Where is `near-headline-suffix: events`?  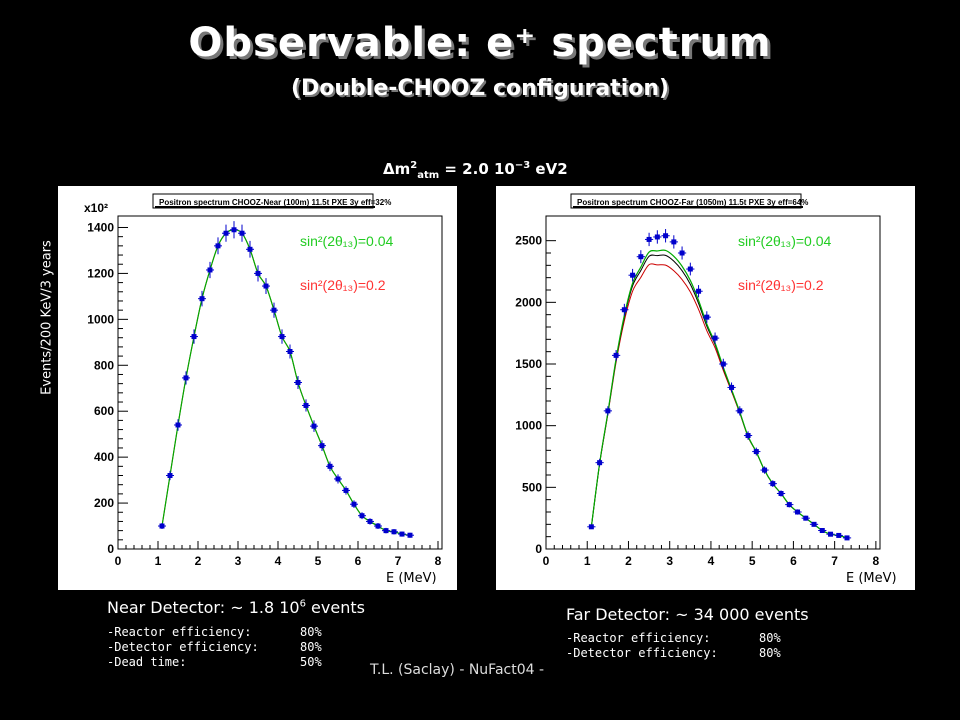
near-headline-suffix: events is located at coordinates (335, 607).